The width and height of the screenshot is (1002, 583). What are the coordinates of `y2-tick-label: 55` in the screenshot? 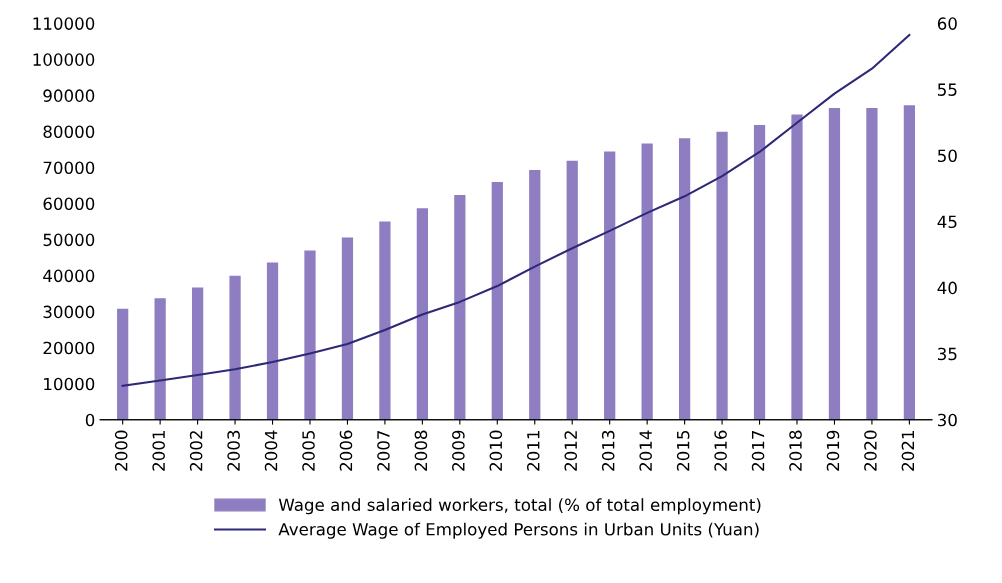 It's located at (947, 89).